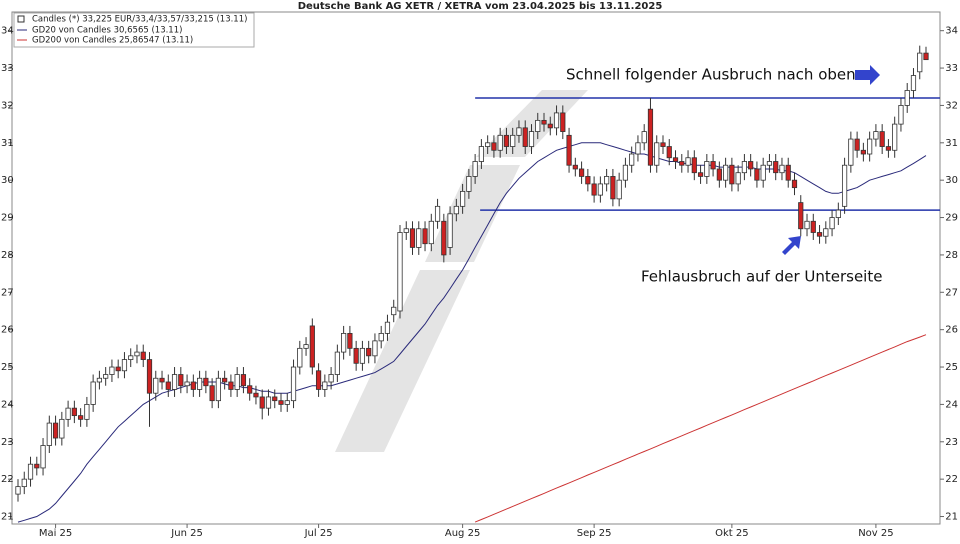 The height and width of the screenshot is (544, 960). I want to click on y-tick-label: 29, so click(7, 218).